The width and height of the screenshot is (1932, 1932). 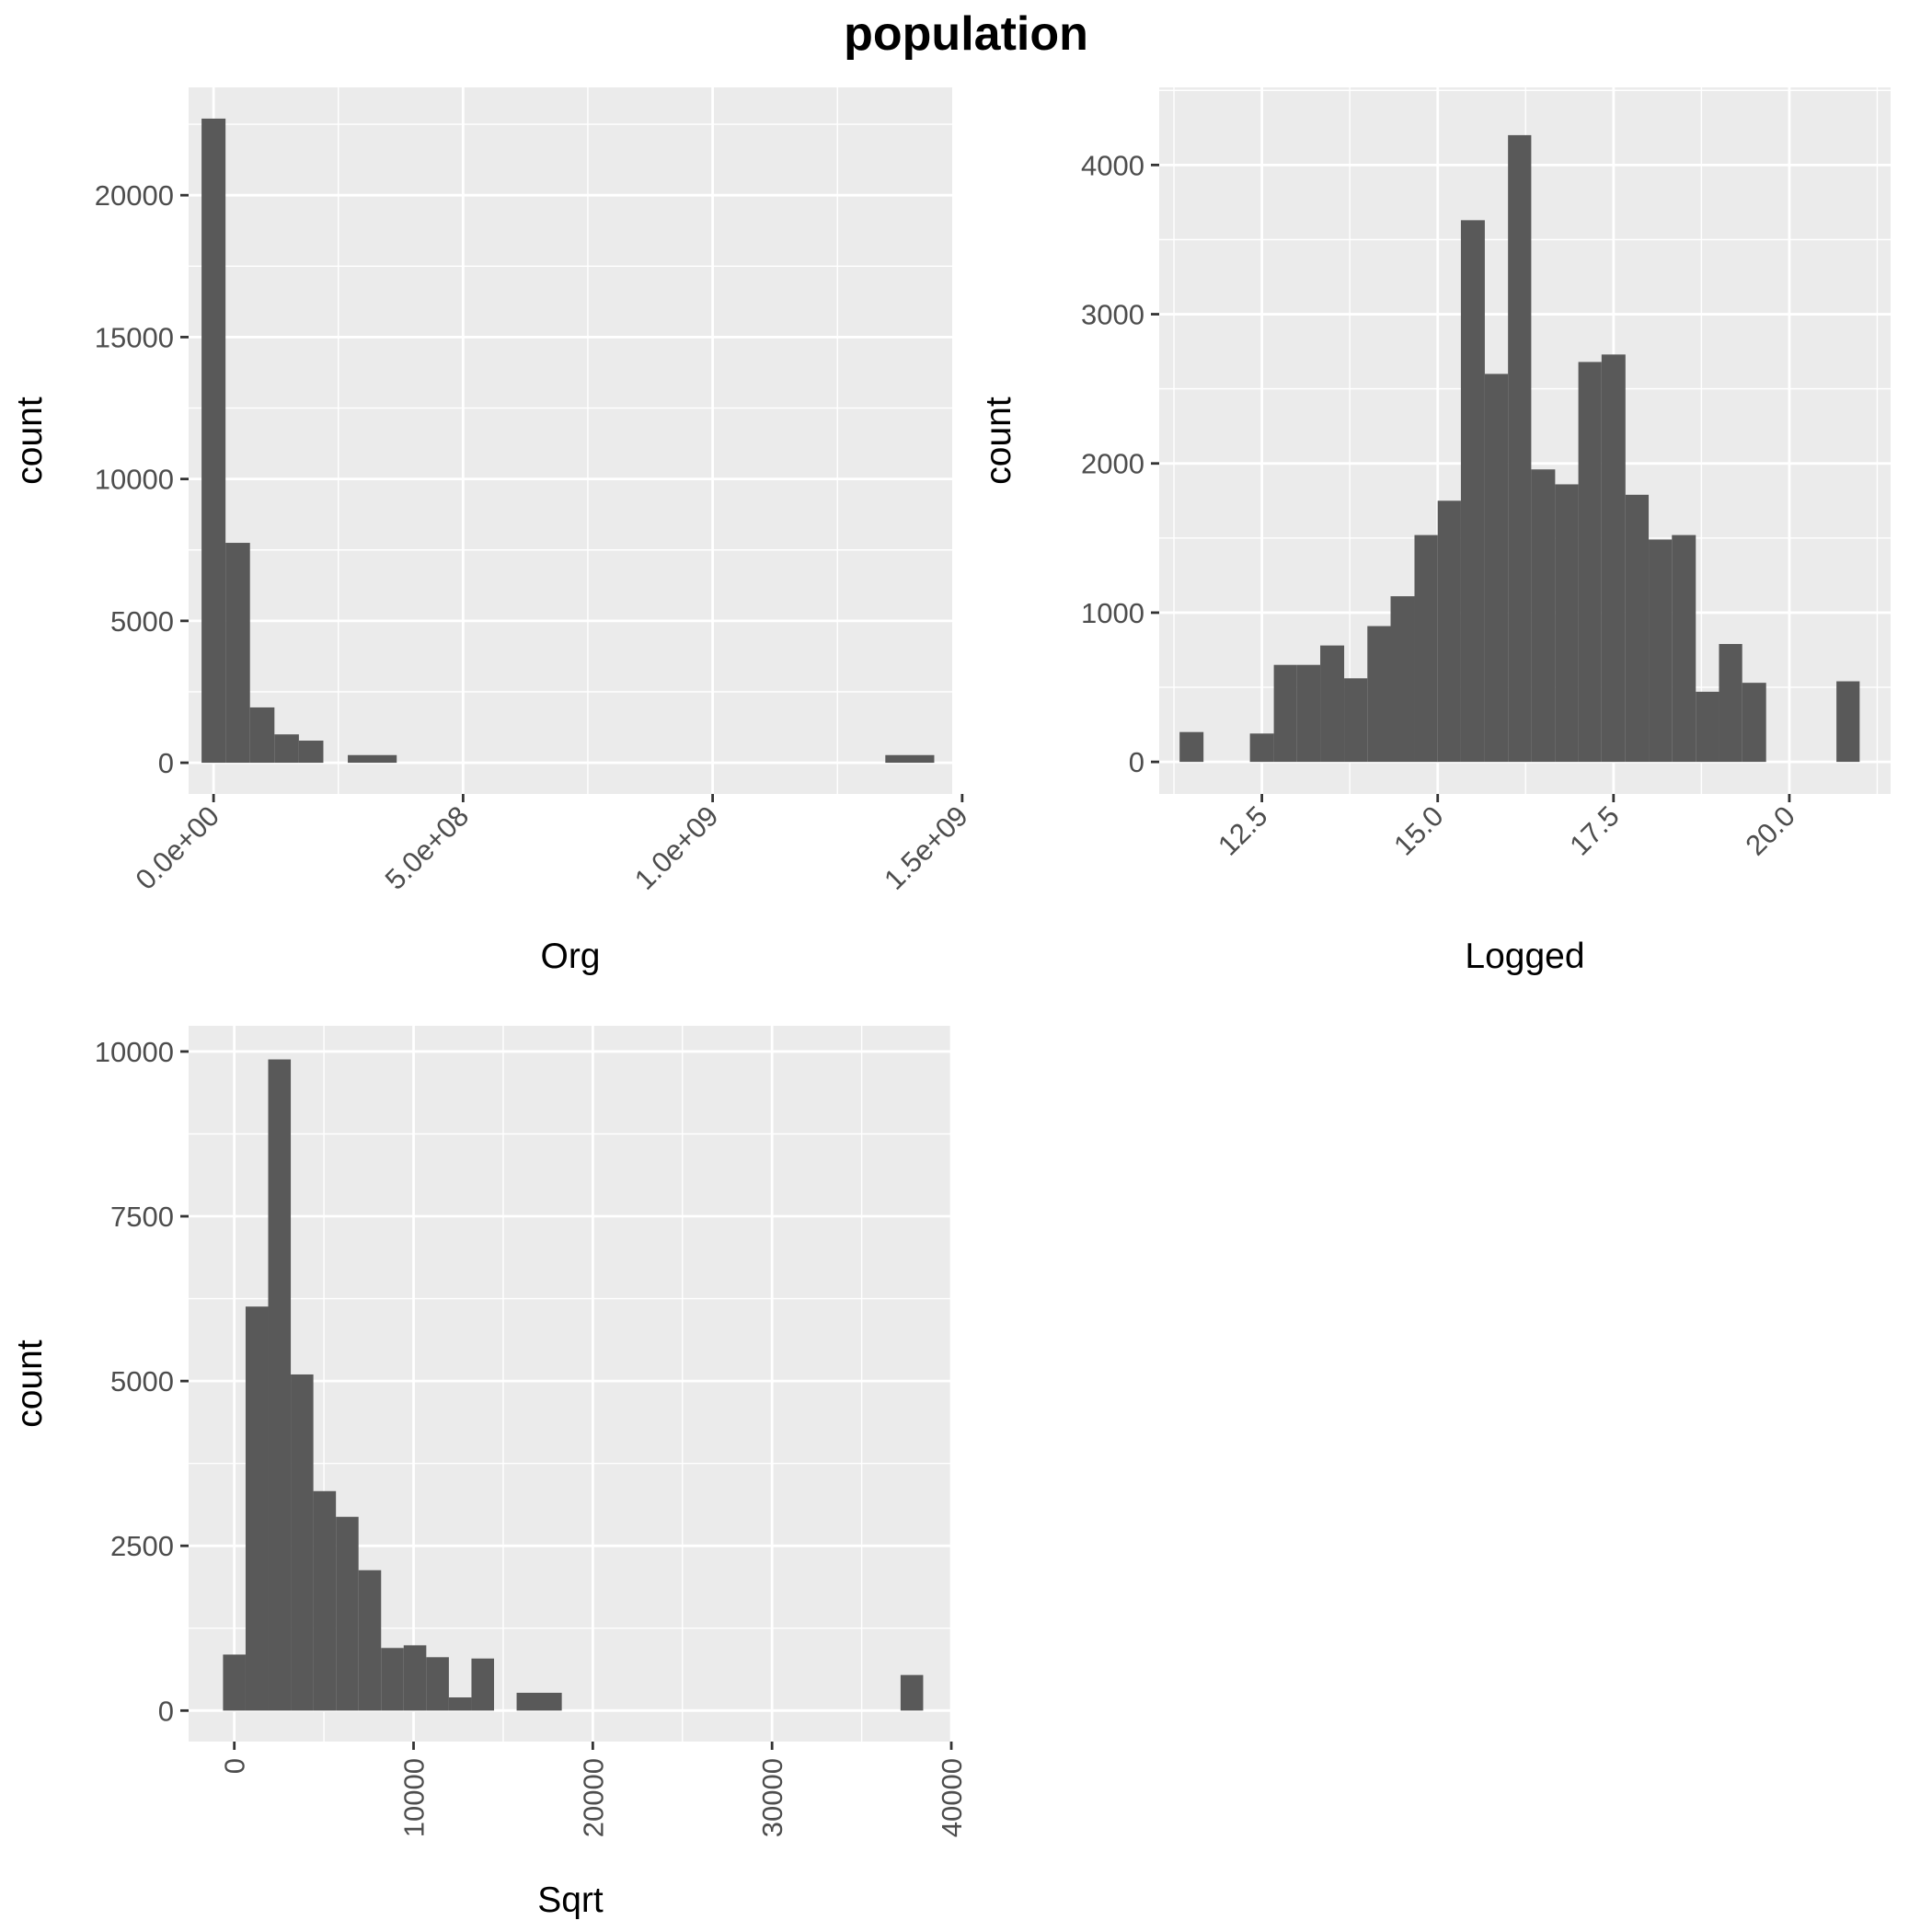 I want to click on x-tick-label: 40000, so click(x=952, y=1797).